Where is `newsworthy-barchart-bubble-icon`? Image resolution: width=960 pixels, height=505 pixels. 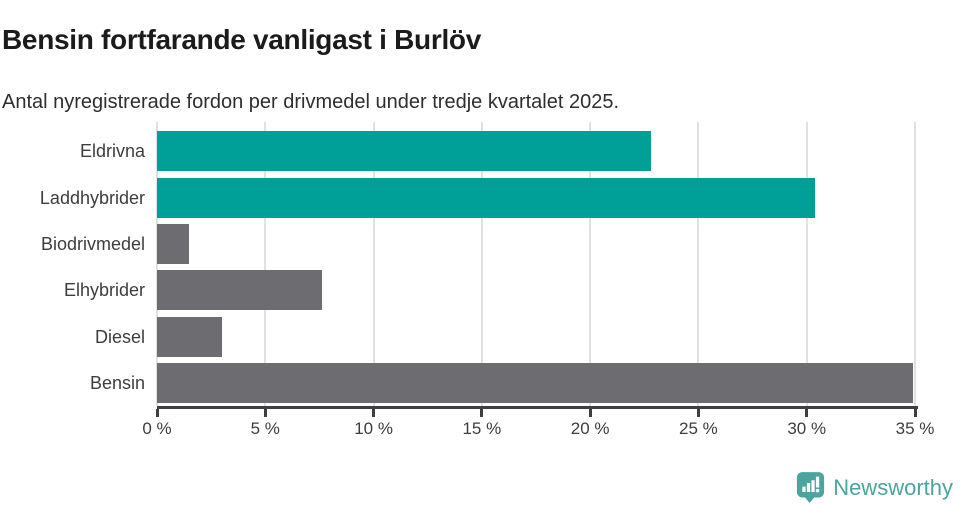 newsworthy-barchart-bubble-icon is located at coordinates (810, 487).